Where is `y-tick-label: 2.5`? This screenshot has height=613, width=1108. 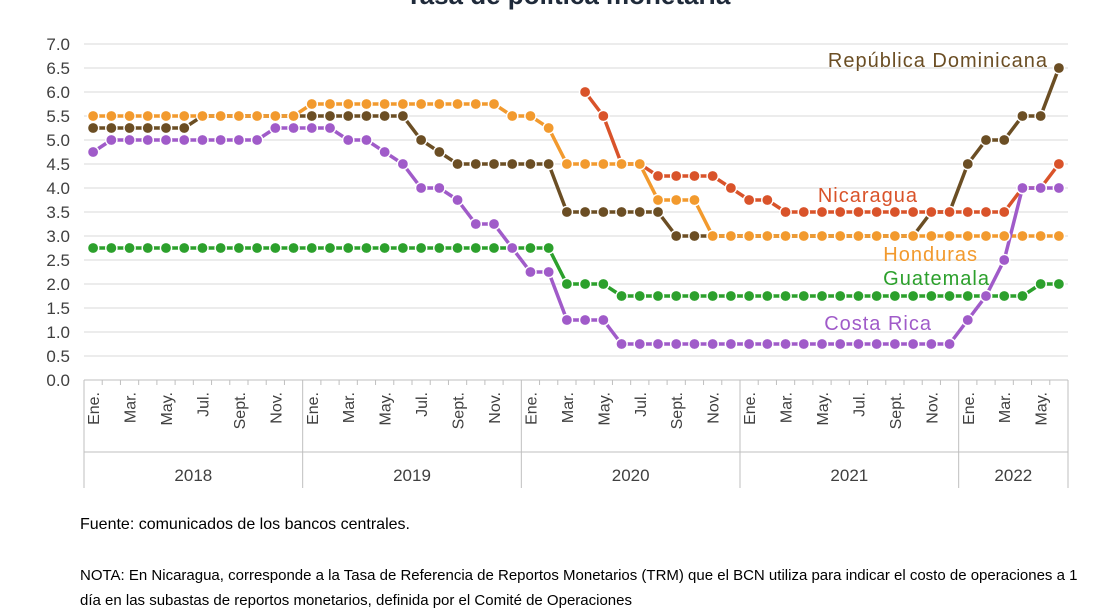 y-tick-label: 2.5 is located at coordinates (58, 260).